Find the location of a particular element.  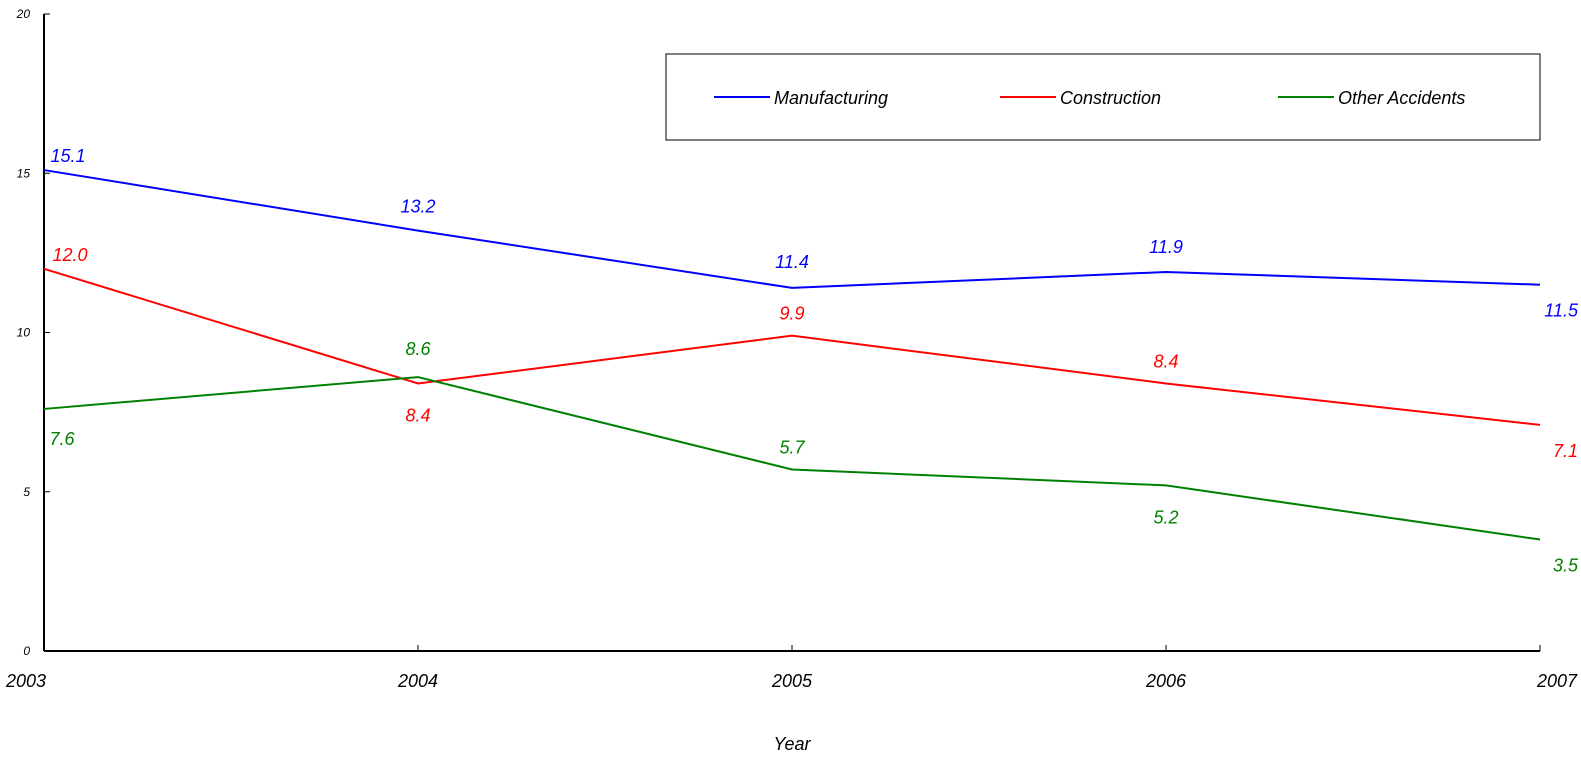

data-label: 8.6 is located at coordinates (418, 349).